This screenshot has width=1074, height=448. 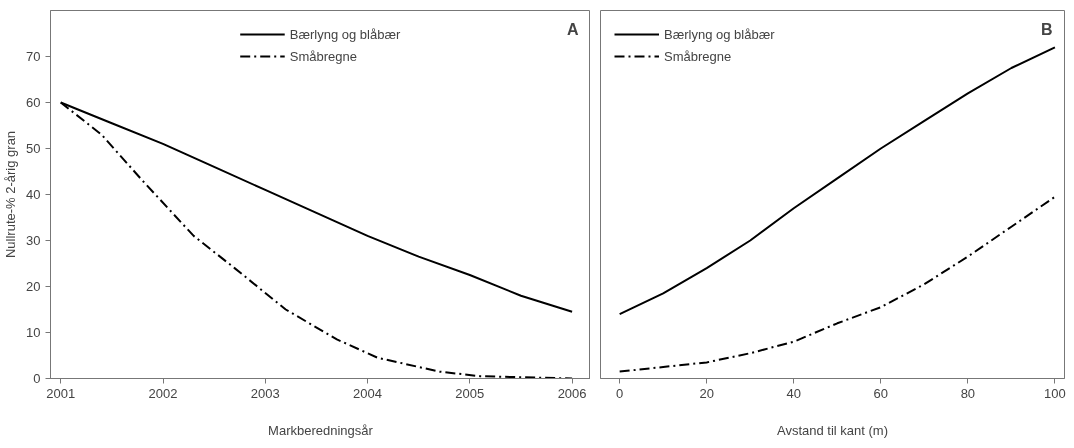 I want to click on x-axis-title: Markberedningsår, so click(x=321, y=430).